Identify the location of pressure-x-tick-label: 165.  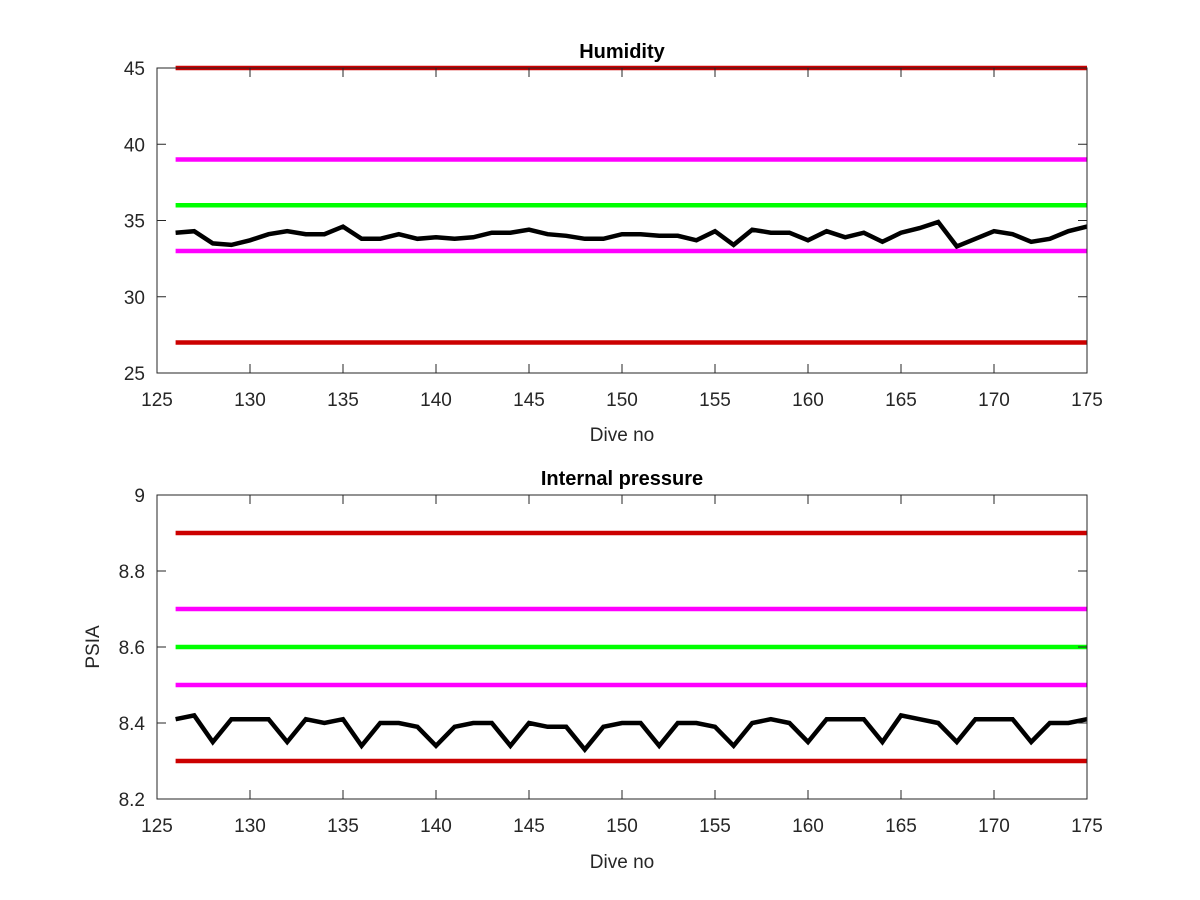
(901, 826).